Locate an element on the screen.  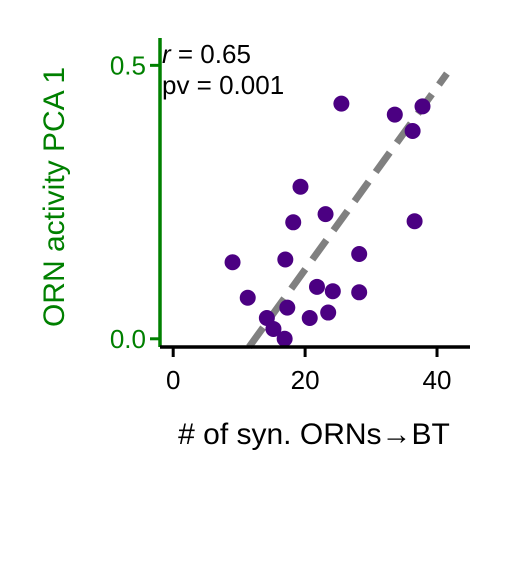
annotation-r: r = 0.65 is located at coordinates (206, 54).